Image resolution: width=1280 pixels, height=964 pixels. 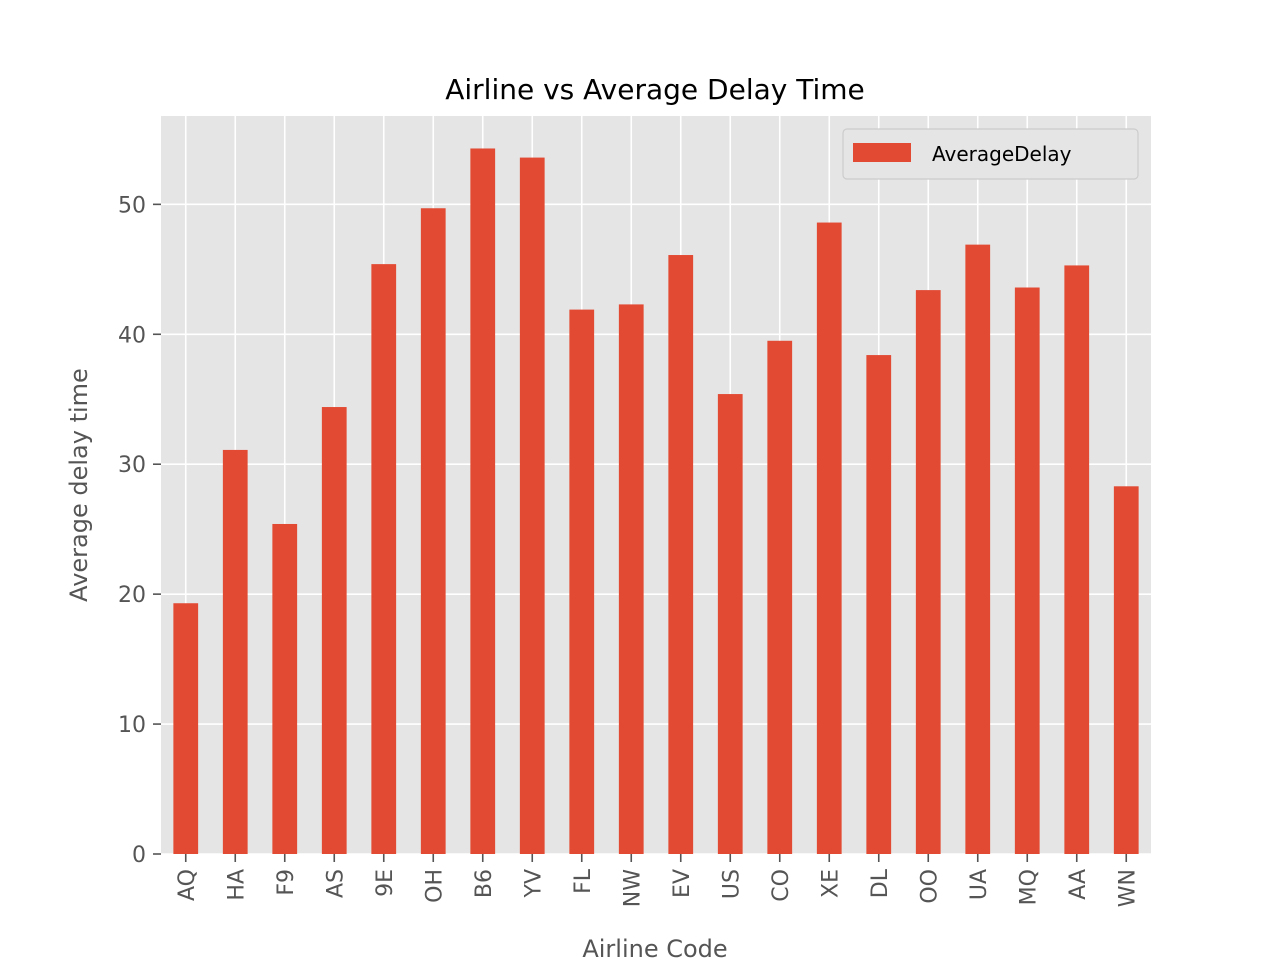 I want to click on x-tick-label: XE, so click(x=830, y=883).